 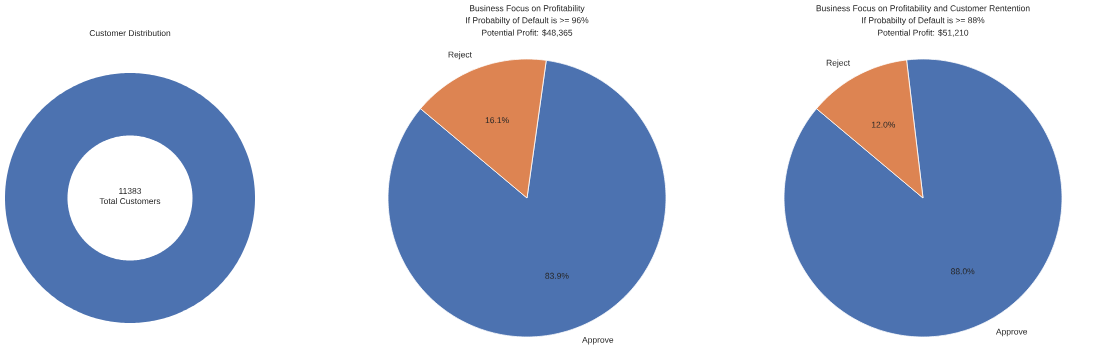 I want to click on chart-title: Business Focus on Profitability, so click(x=527, y=9).